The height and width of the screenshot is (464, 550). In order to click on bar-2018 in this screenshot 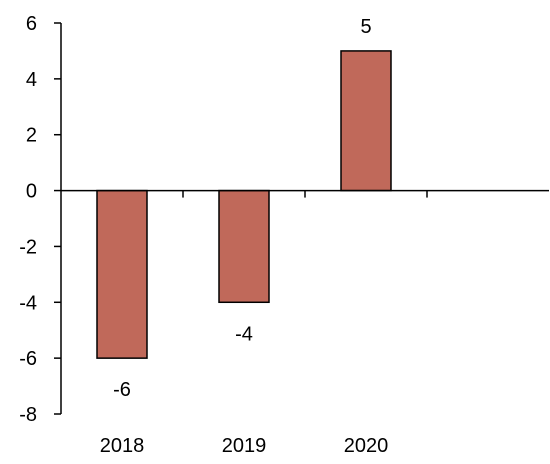, I will do `click(122, 274)`.